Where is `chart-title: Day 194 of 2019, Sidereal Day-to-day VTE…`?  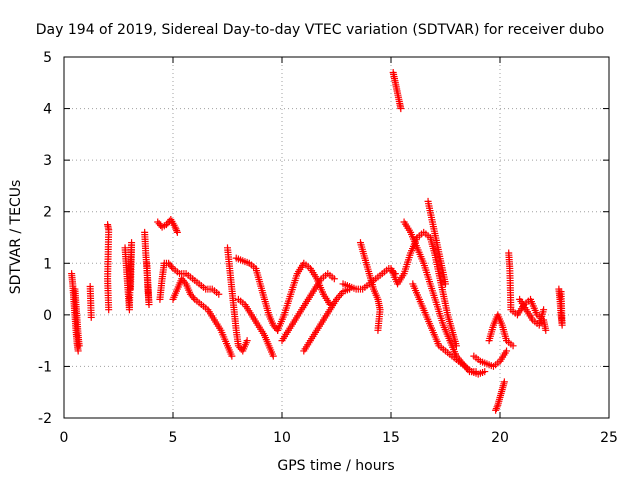 chart-title: Day 194 of 2019, Sidereal Day-to-day VTE… is located at coordinates (320, 30).